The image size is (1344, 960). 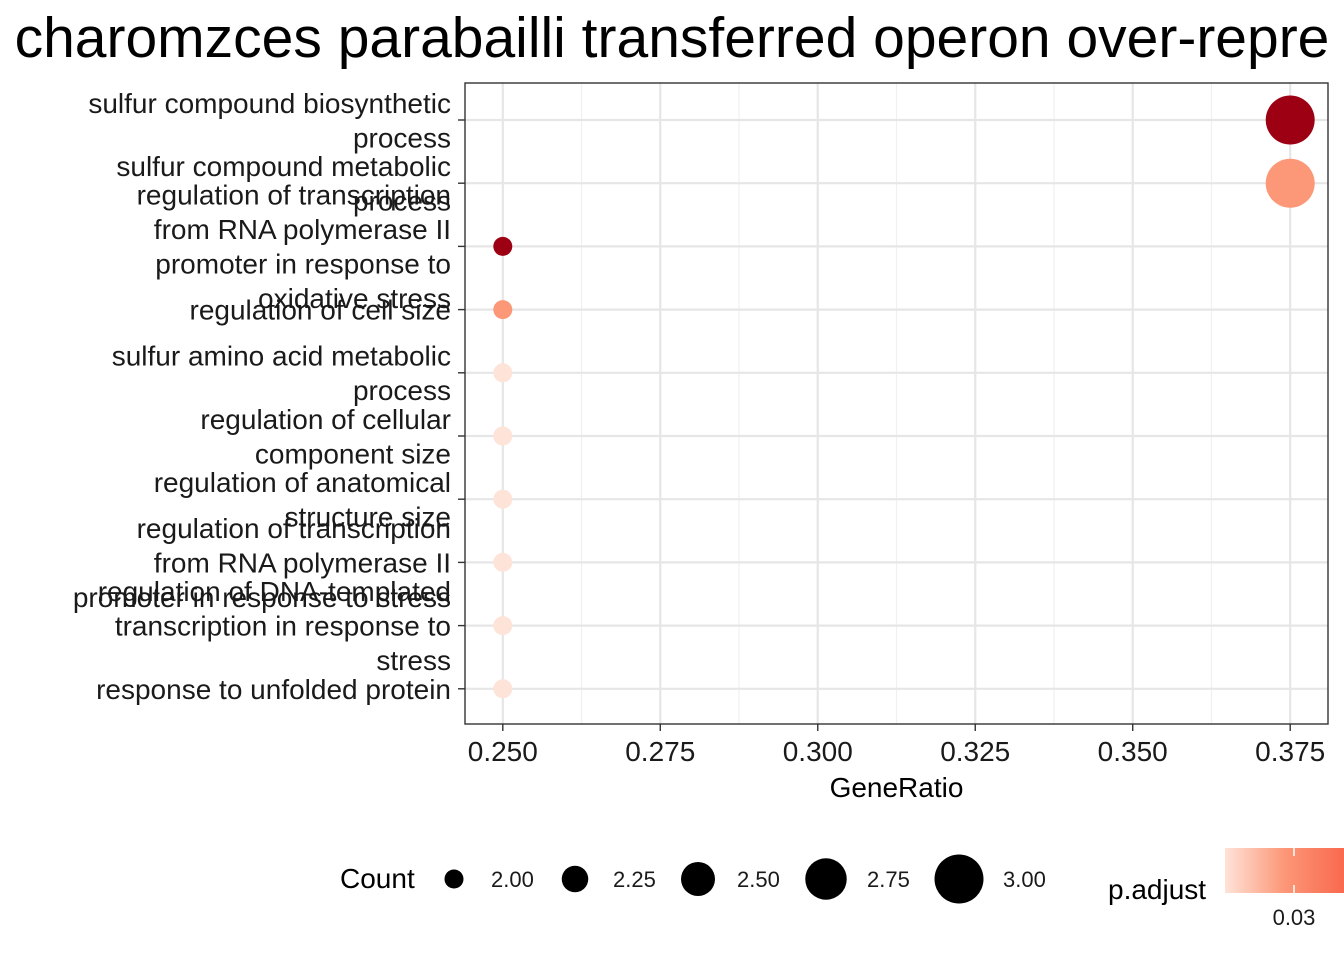 I want to click on y-tick-label: regulation of anatomical structure size, so click(x=302, y=500).